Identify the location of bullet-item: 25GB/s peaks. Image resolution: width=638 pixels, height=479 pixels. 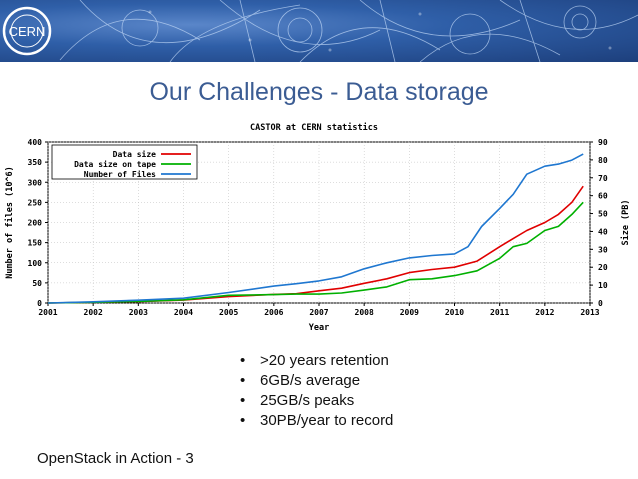
(324, 401).